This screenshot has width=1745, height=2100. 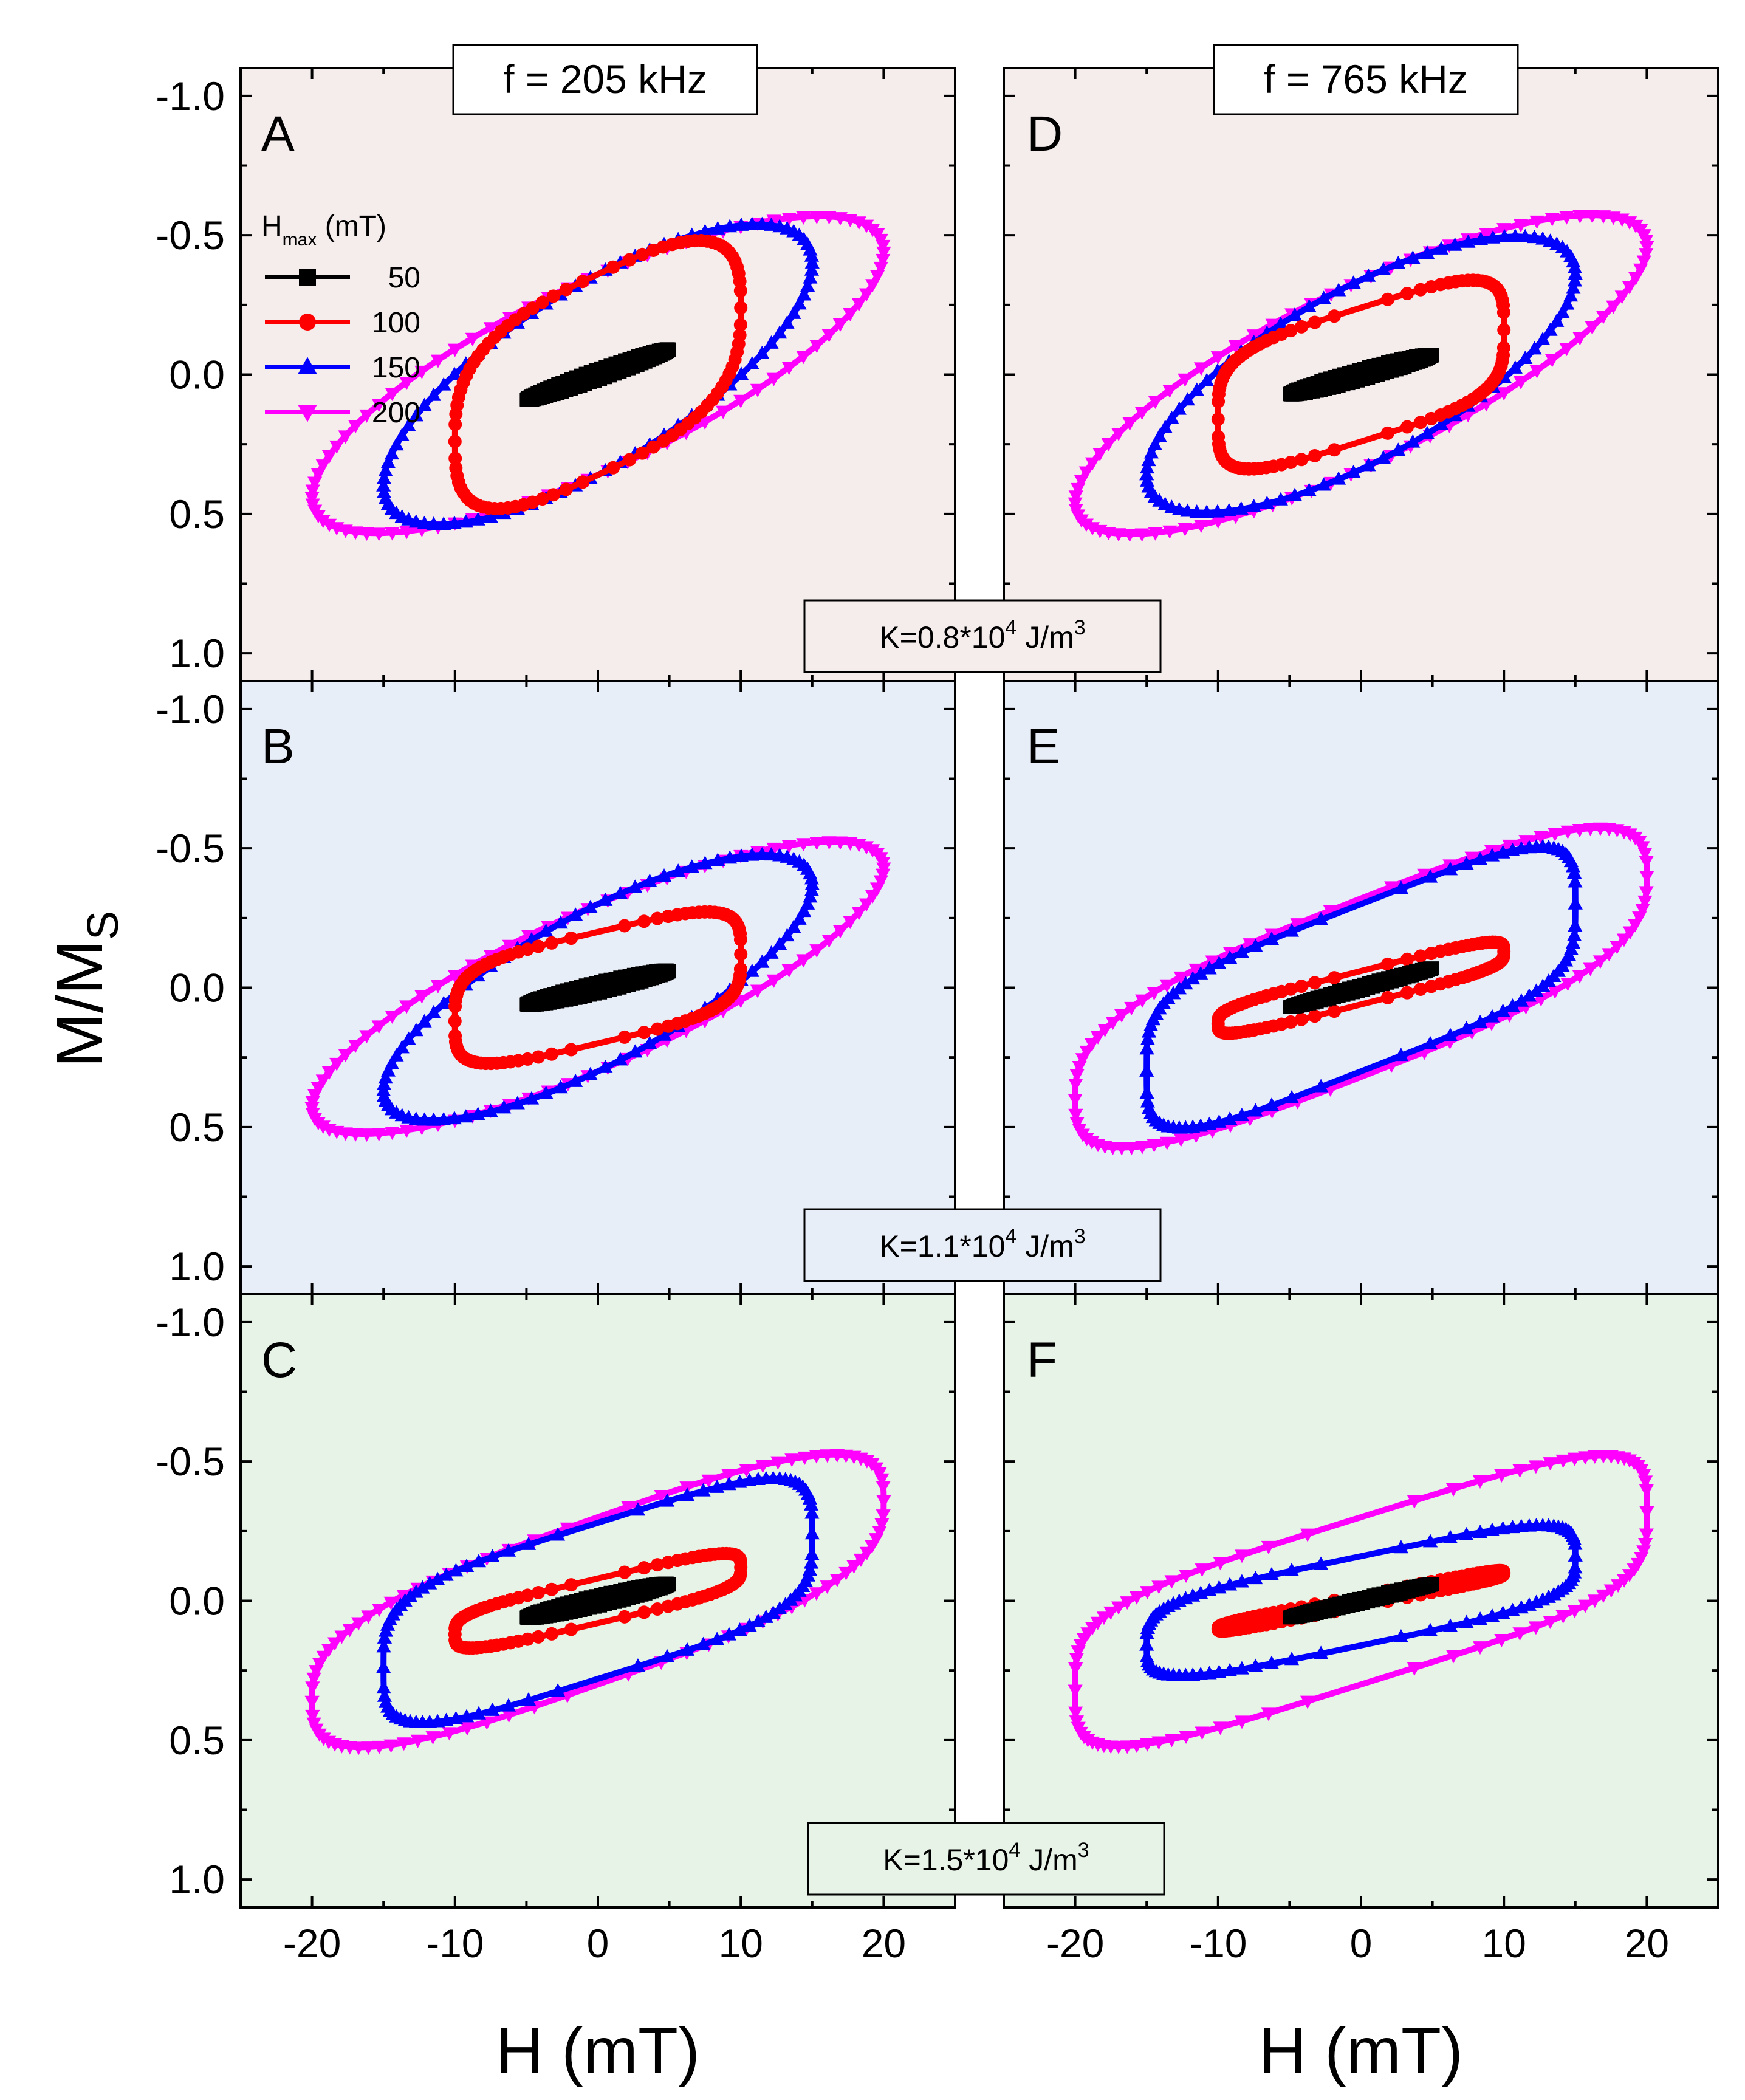 I want to click on x-axis-title-left: H (mT), so click(x=598, y=2050).